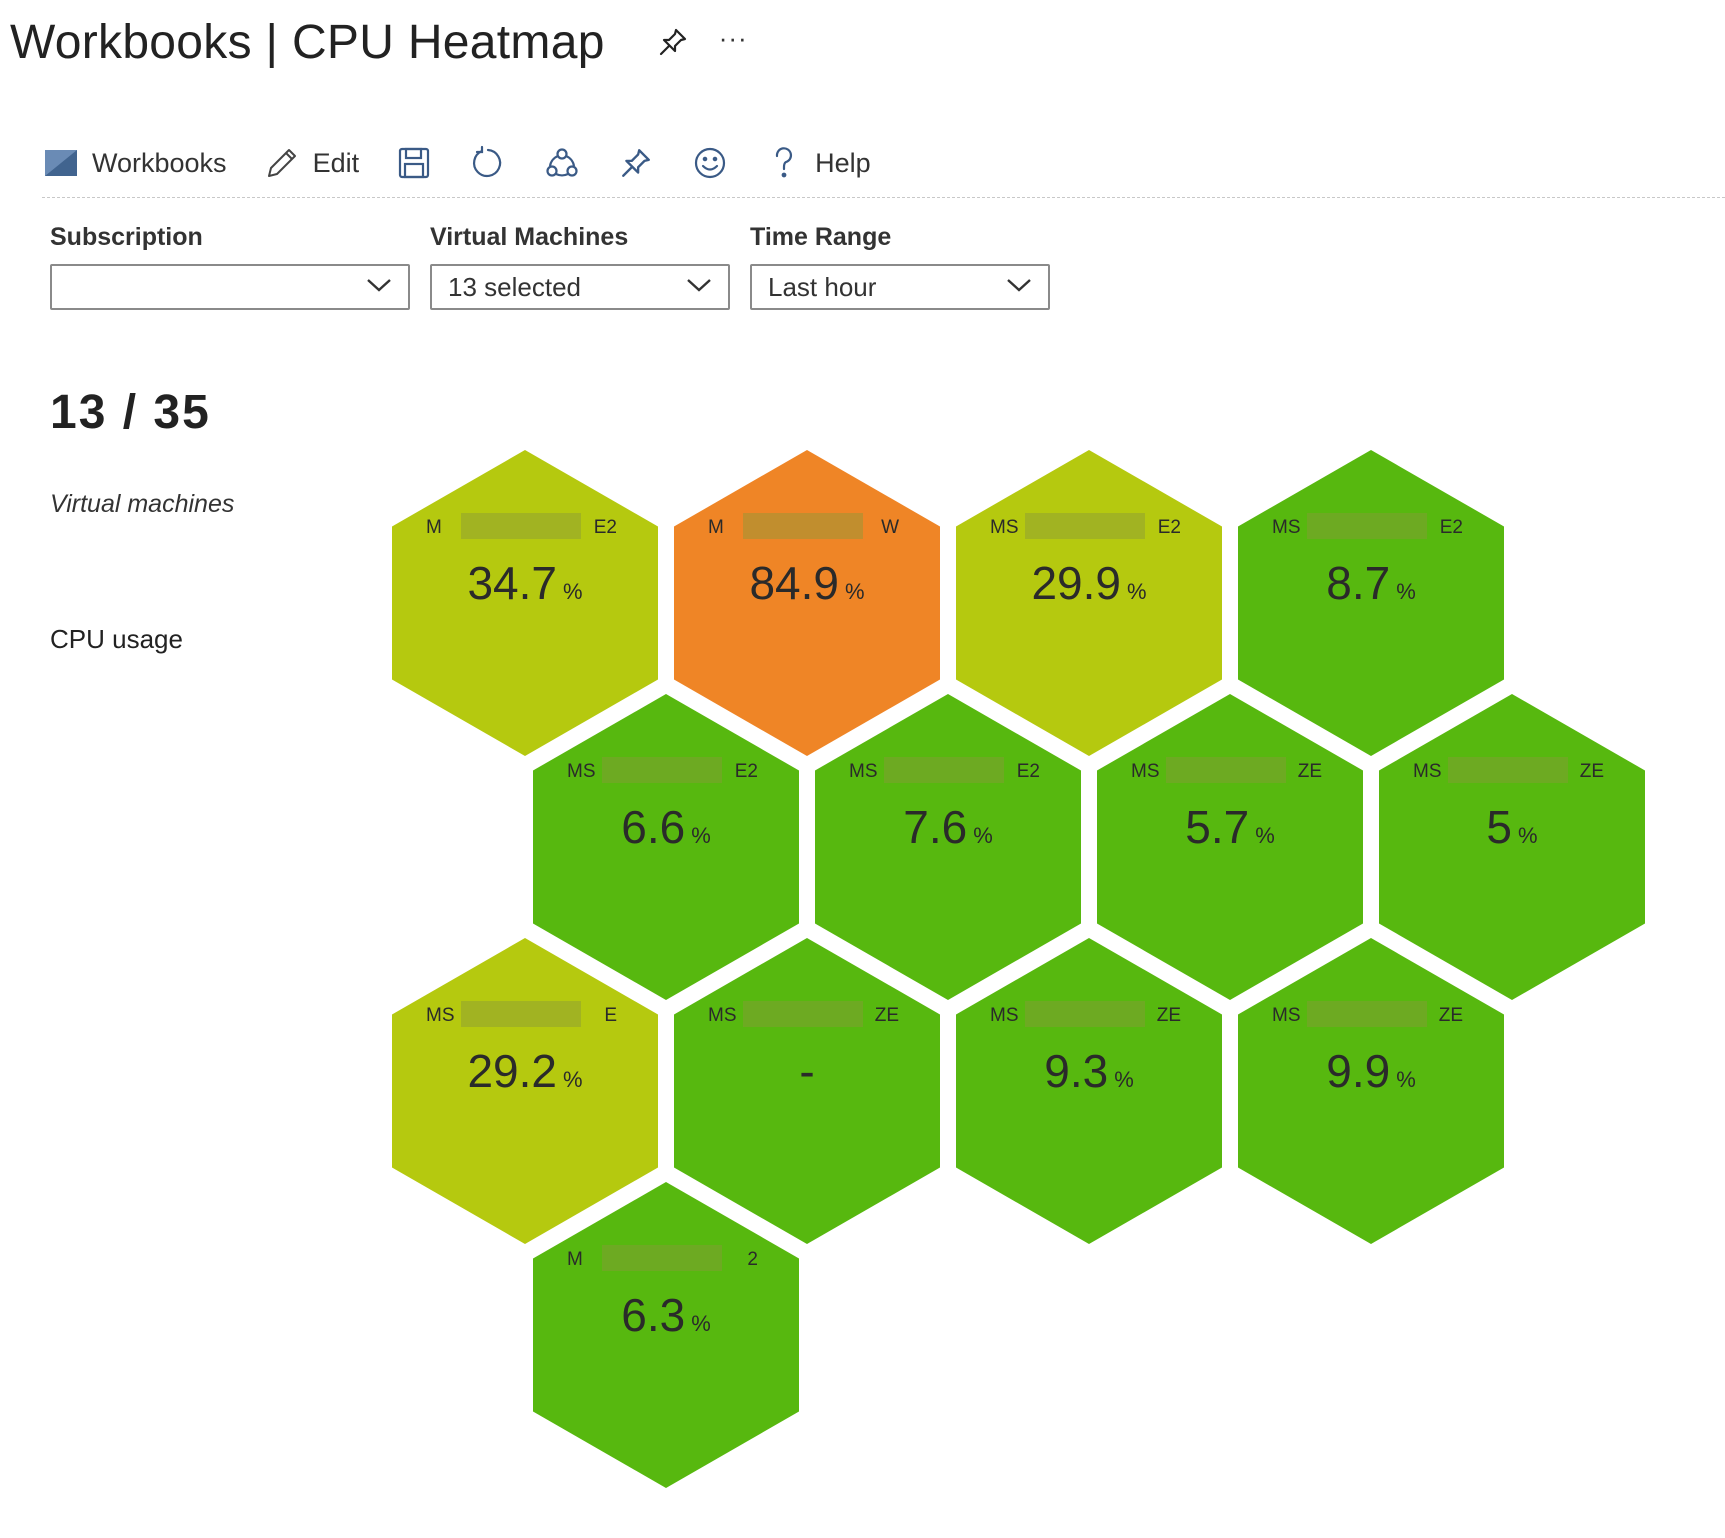 This screenshot has height=1538, width=1725. Describe the element at coordinates (126, 237) in the screenshot. I see `subscription-label: Subscription` at that location.